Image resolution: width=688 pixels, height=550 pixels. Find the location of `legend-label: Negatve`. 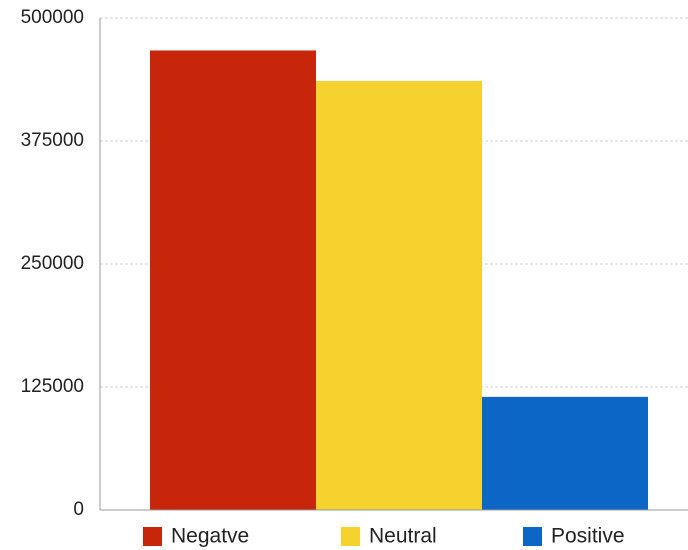

legend-label: Negatve is located at coordinates (210, 536).